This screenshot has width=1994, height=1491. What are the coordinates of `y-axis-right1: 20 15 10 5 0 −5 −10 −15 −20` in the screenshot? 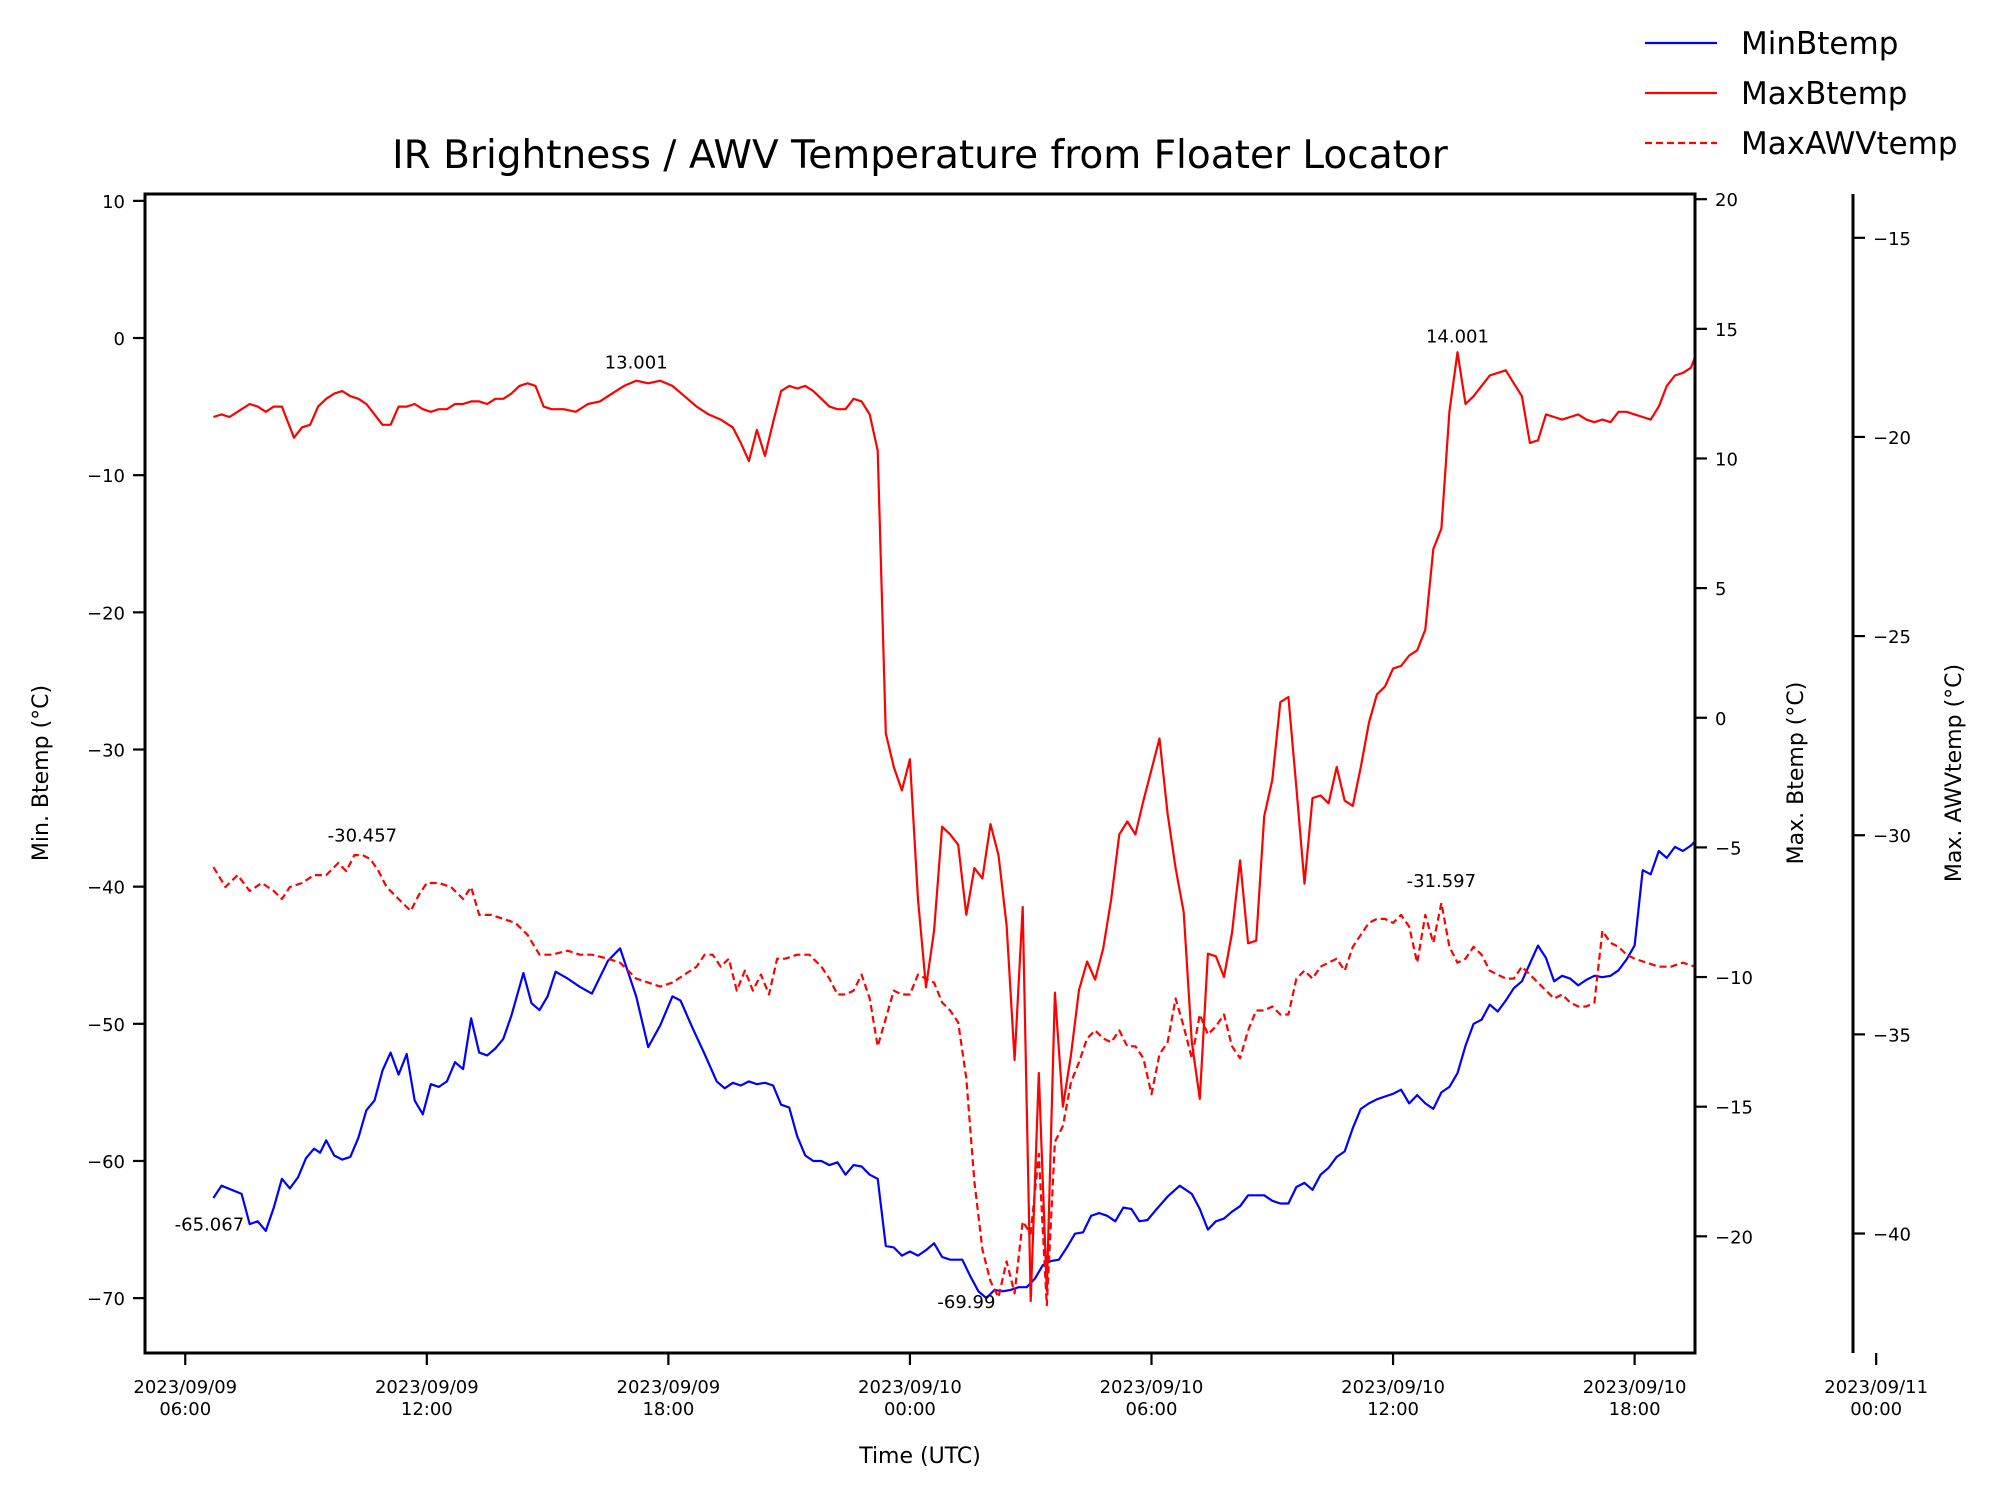 It's located at (1724, 719).